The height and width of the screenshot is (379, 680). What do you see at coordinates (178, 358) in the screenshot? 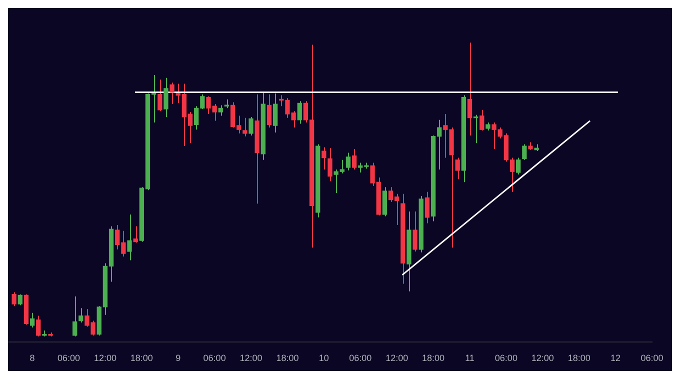
I see `x-tick-label: 9` at bounding box center [178, 358].